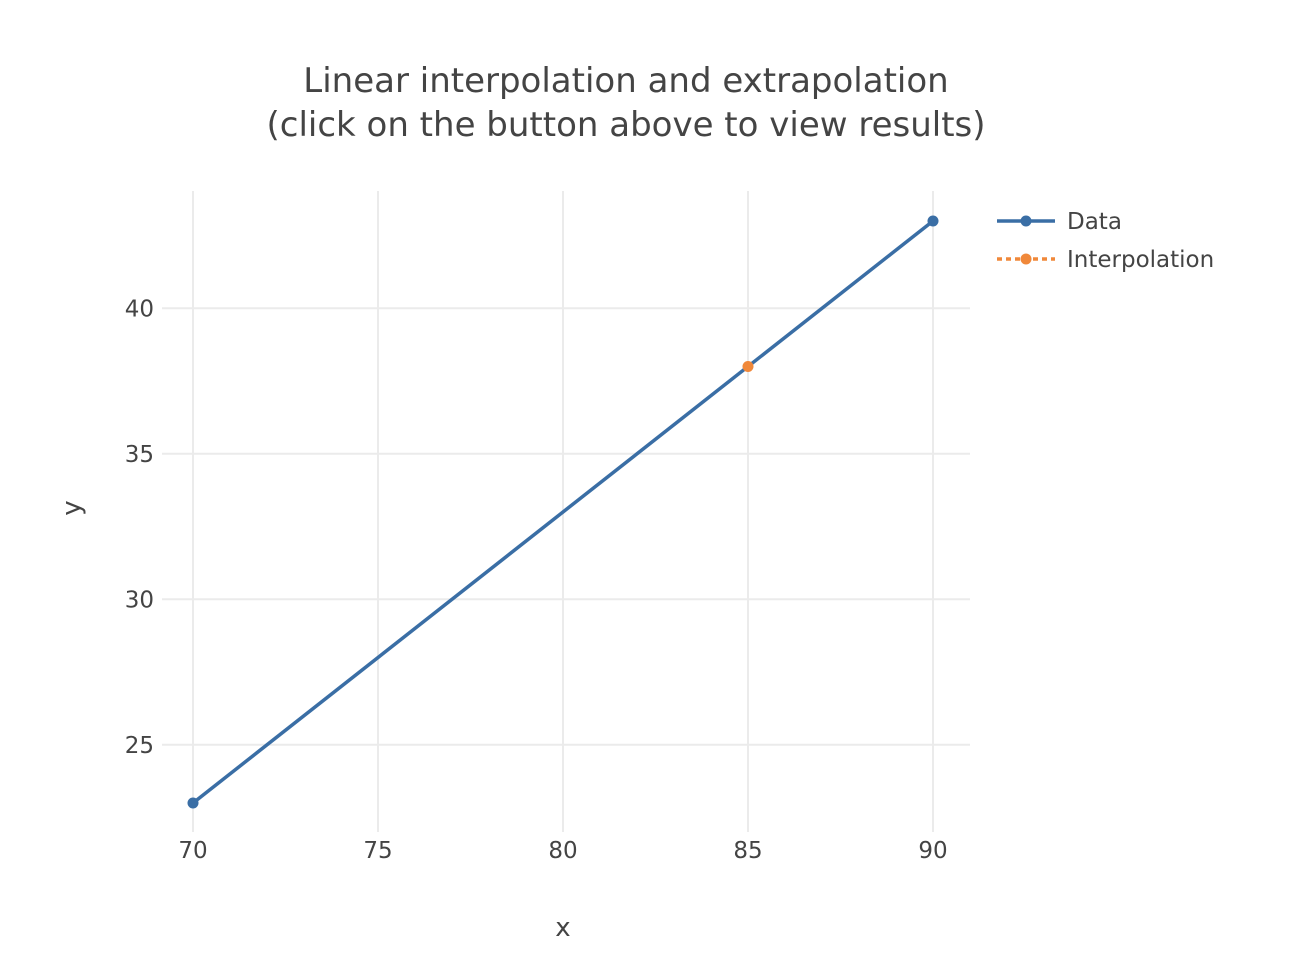  What do you see at coordinates (139, 600) in the screenshot?
I see `y-tick-label: 30` at bounding box center [139, 600].